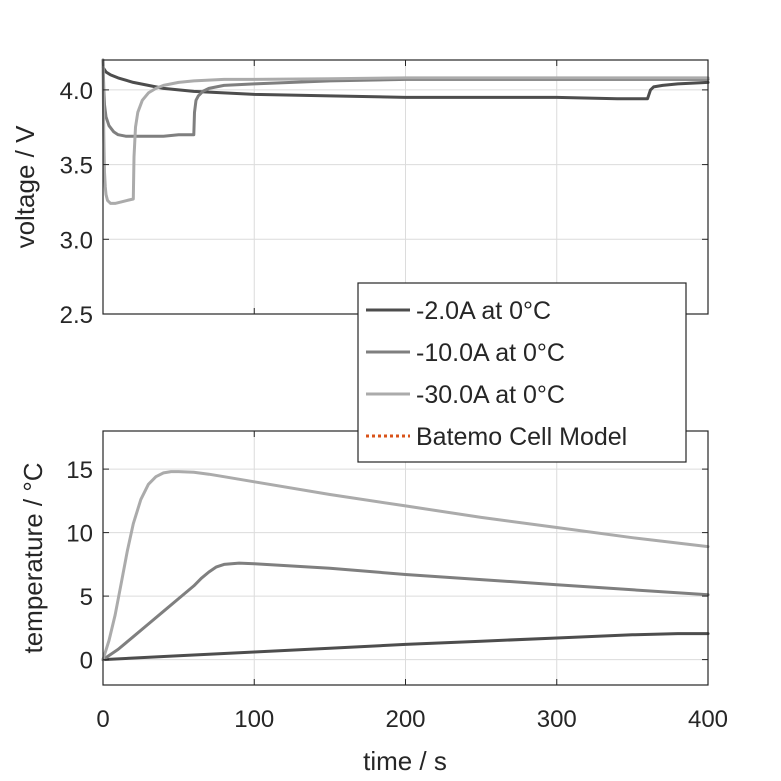 The image size is (781, 781). Describe the element at coordinates (76, 91) in the screenshot. I see `voltage-ytick-label: 4.0` at that location.